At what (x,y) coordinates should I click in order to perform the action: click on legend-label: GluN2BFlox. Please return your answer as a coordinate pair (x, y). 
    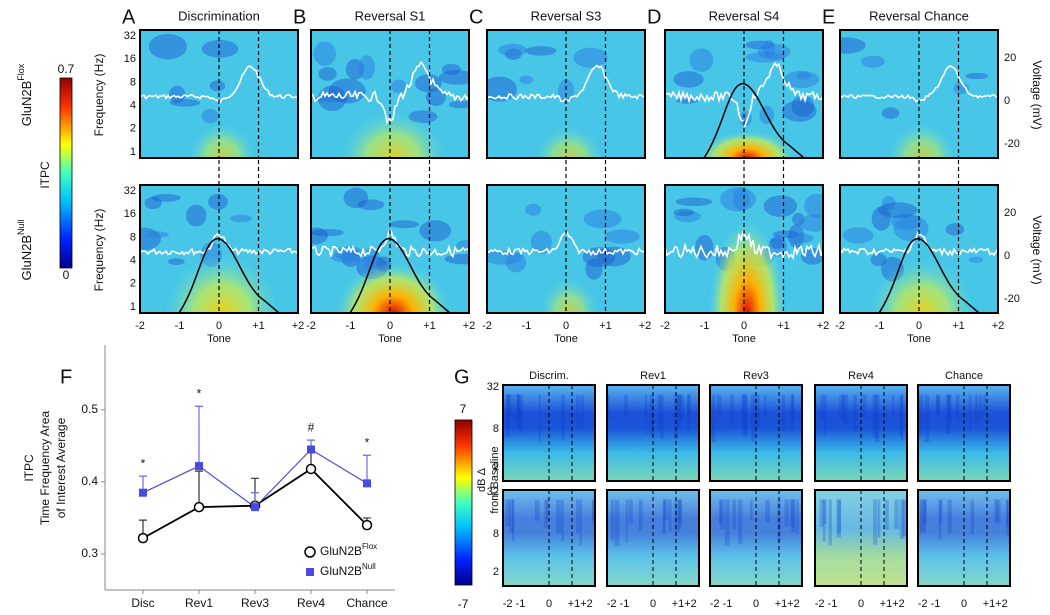
    Looking at the image, I should click on (348, 550).